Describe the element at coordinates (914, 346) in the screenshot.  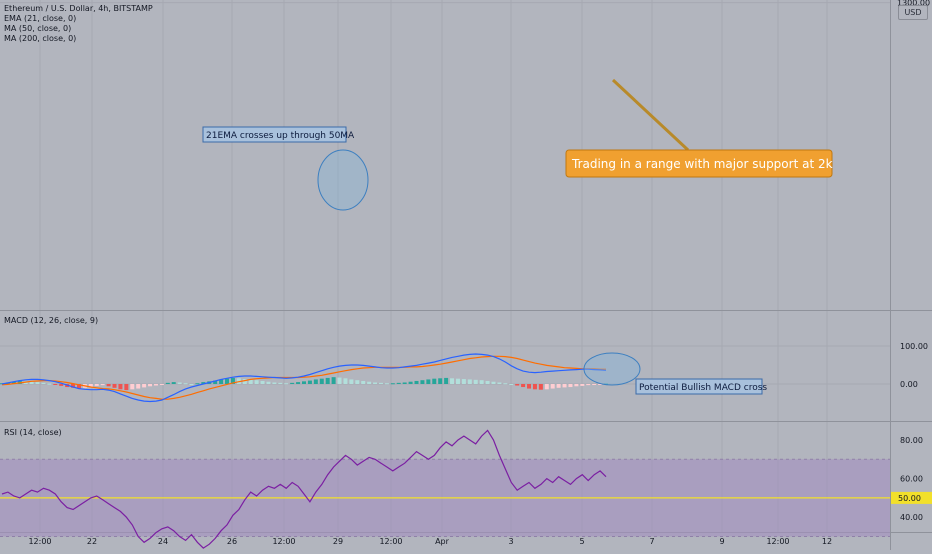
I see `macd-tick-label: 100.00` at that location.